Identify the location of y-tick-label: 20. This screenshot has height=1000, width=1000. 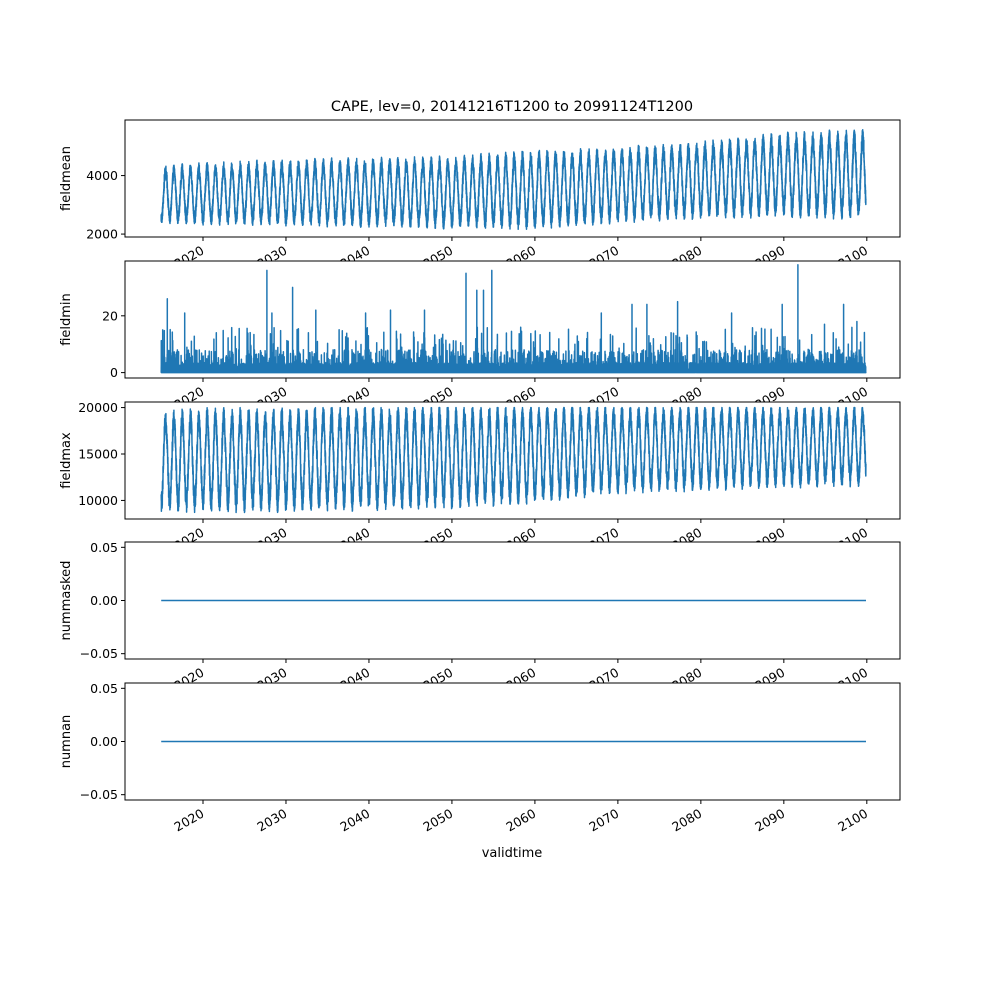
(110, 315).